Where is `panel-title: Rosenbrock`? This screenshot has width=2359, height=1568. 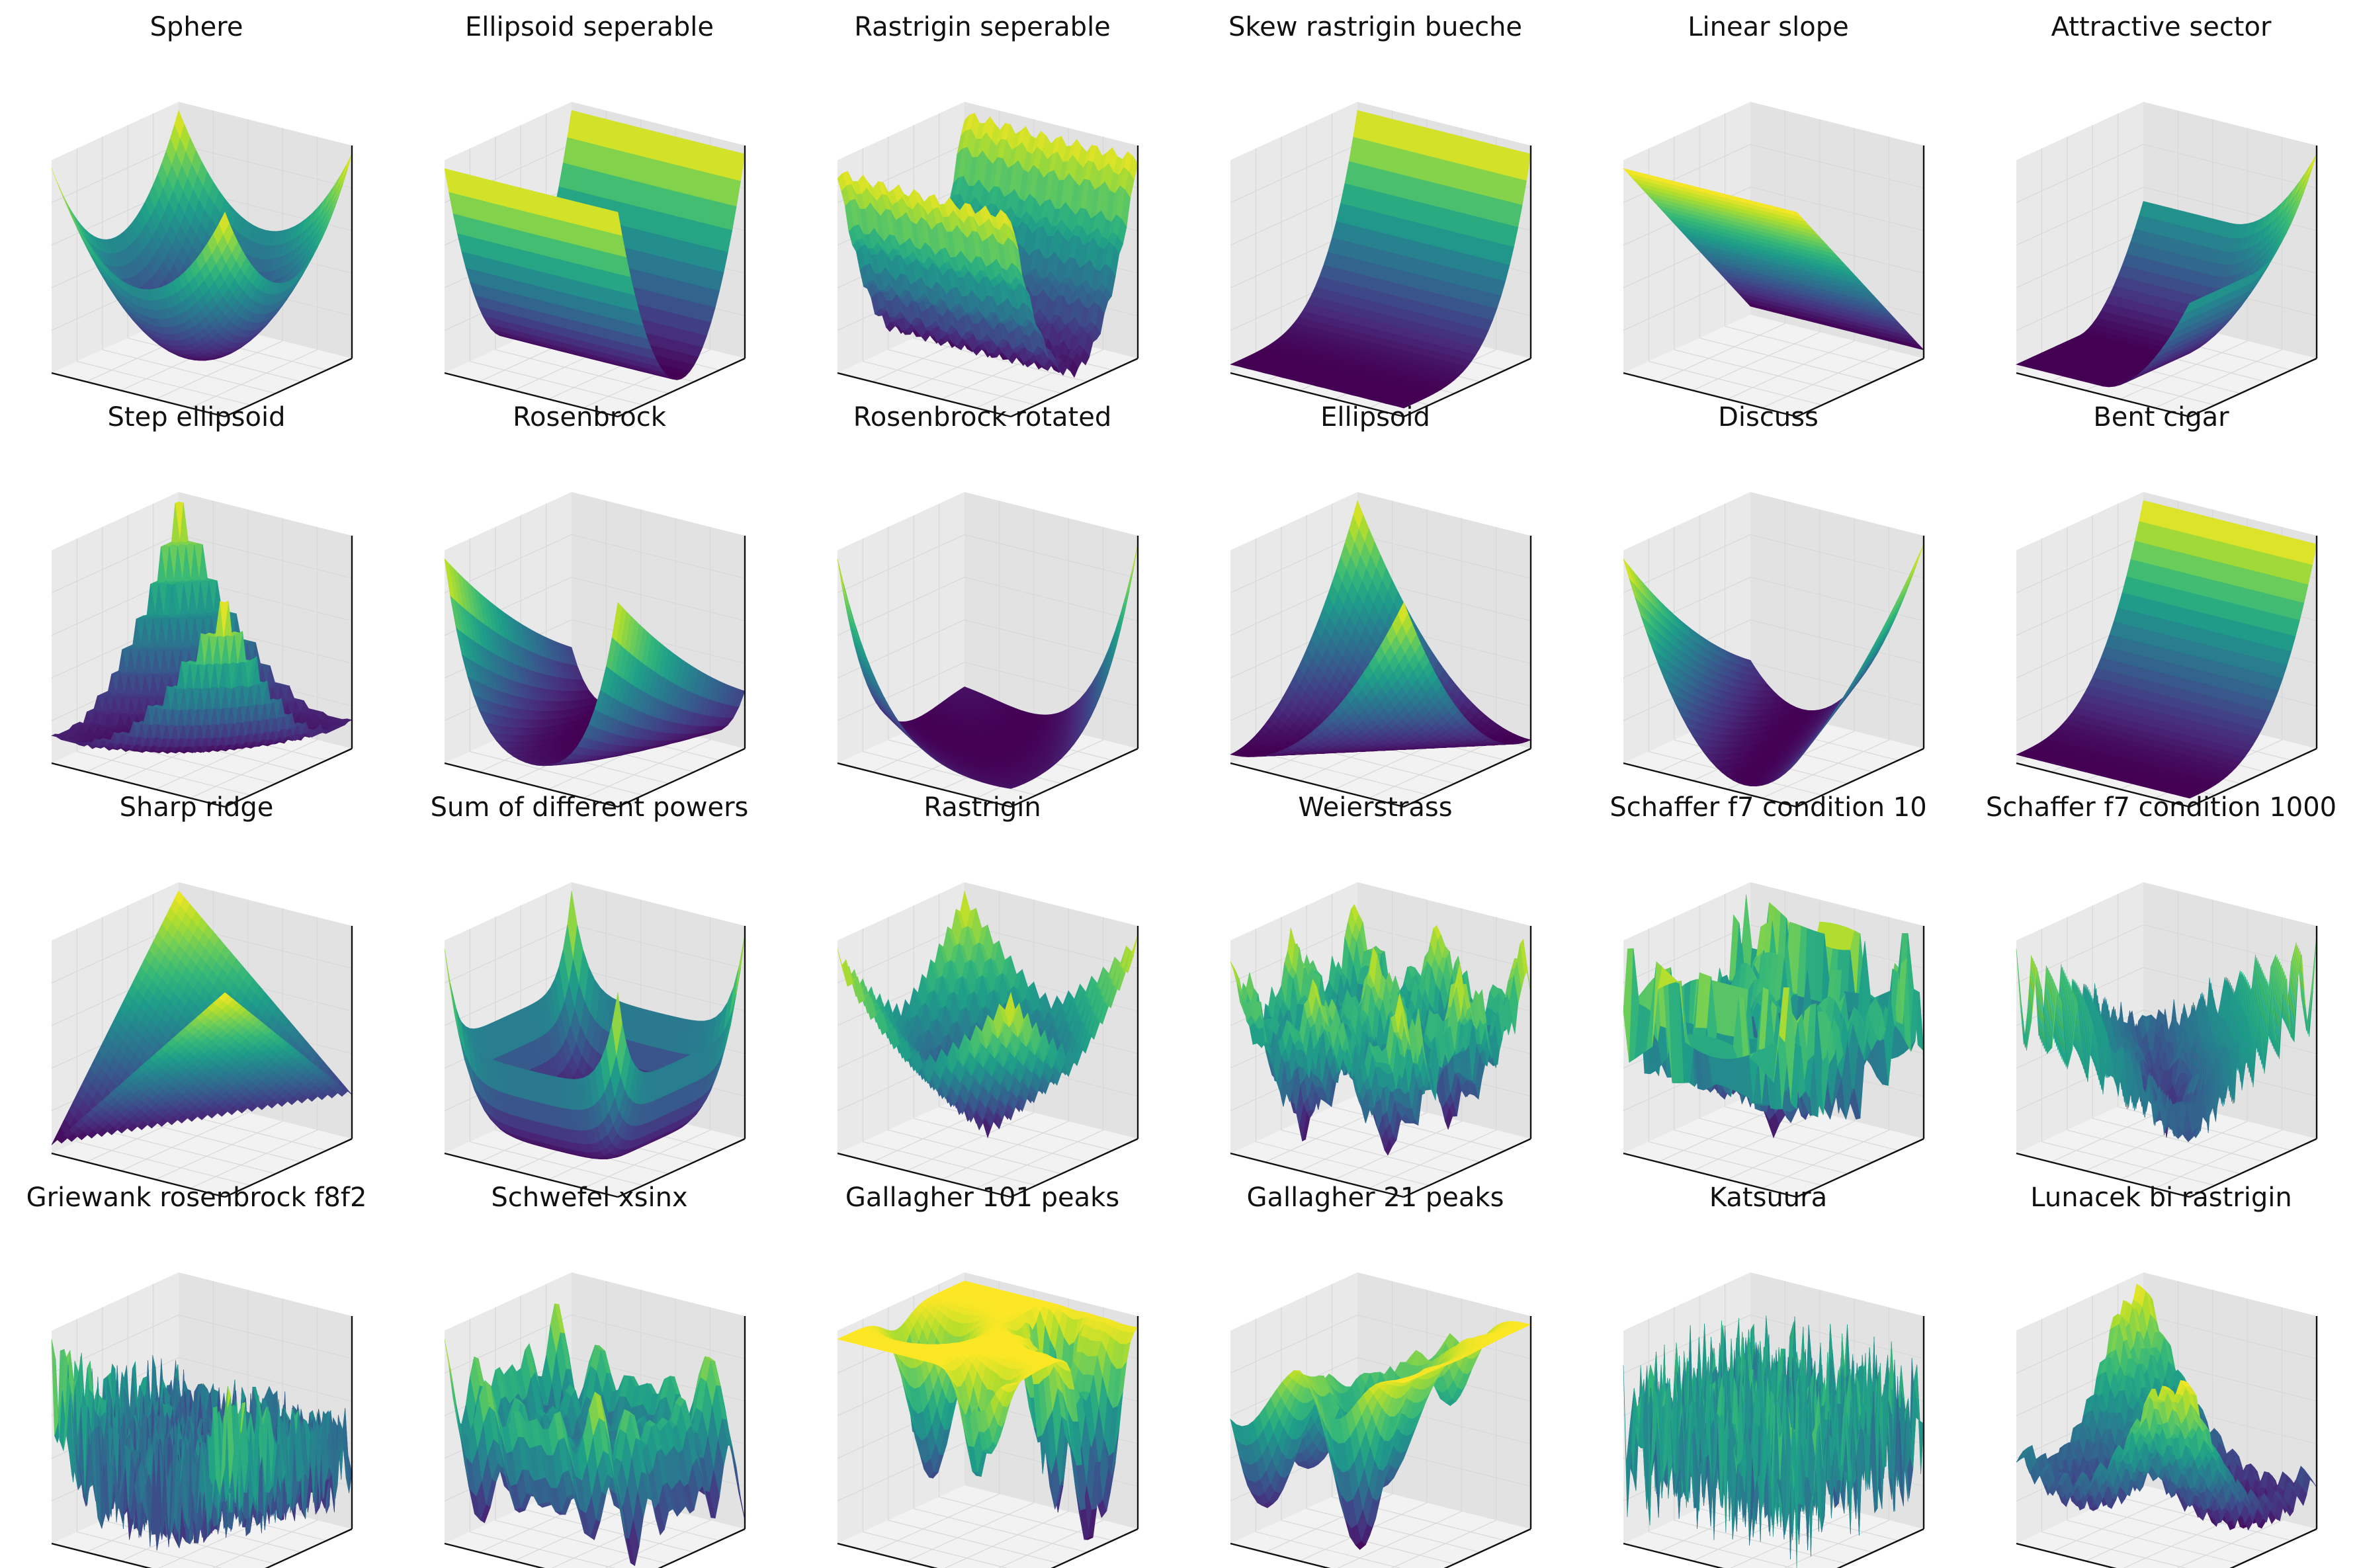
panel-title: Rosenbrock is located at coordinates (589, 417).